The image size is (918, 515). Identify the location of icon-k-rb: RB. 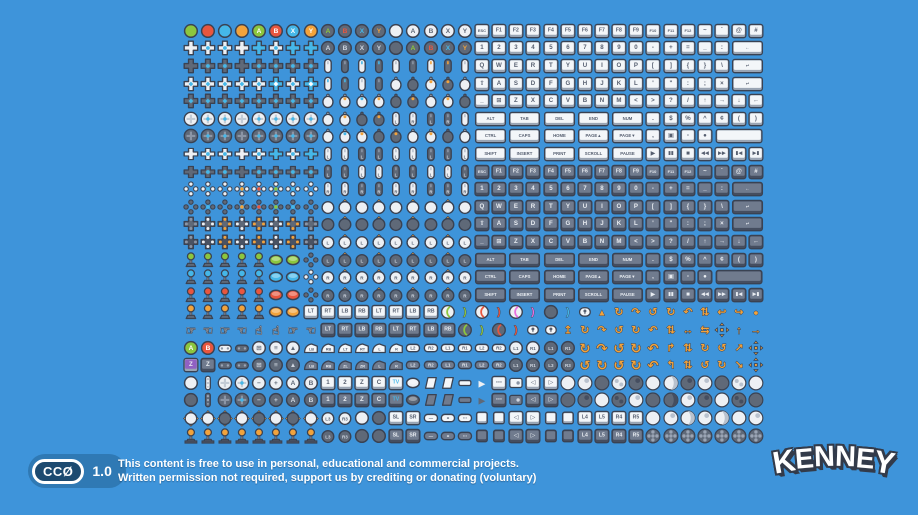
(361, 313).